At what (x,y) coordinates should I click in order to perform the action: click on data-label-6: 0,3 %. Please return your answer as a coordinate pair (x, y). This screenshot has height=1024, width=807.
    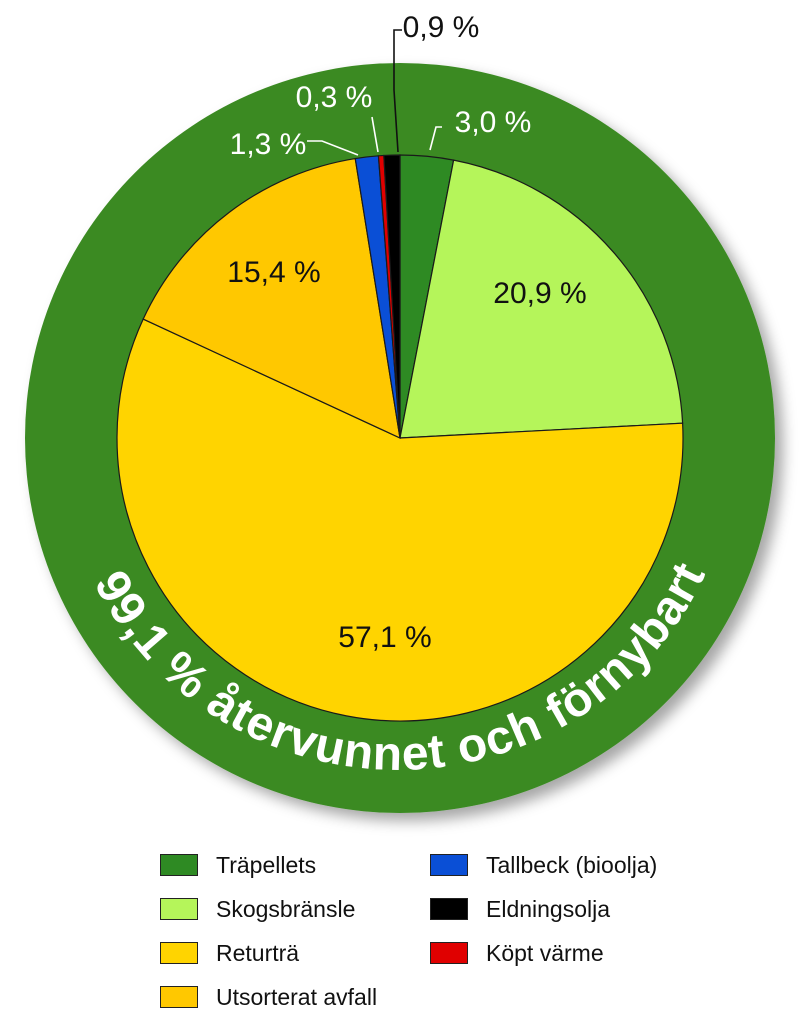
    Looking at the image, I should click on (334, 97).